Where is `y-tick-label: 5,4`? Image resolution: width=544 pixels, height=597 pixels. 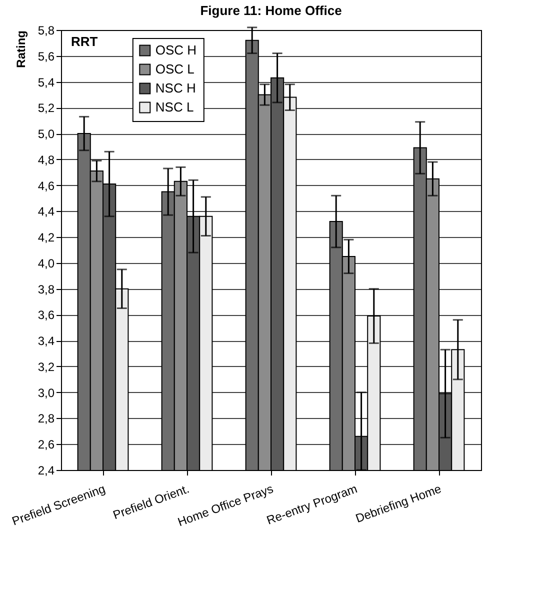 y-tick-label: 5,4 is located at coordinates (46, 82).